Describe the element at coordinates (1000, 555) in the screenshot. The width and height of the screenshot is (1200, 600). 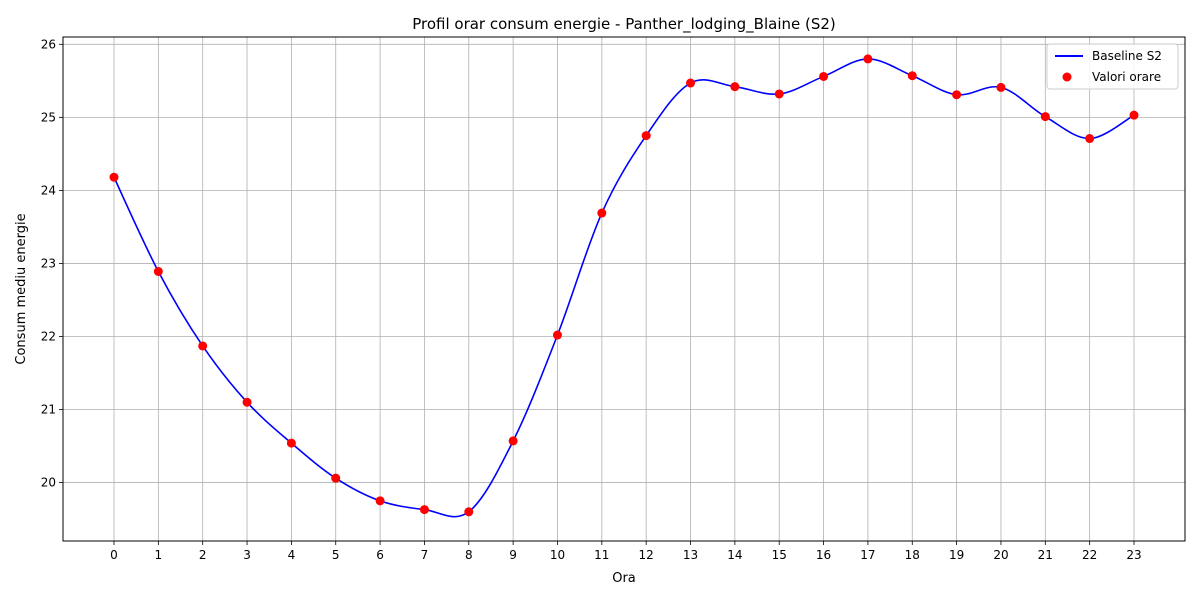
I see `x-tick-label: 20` at that location.